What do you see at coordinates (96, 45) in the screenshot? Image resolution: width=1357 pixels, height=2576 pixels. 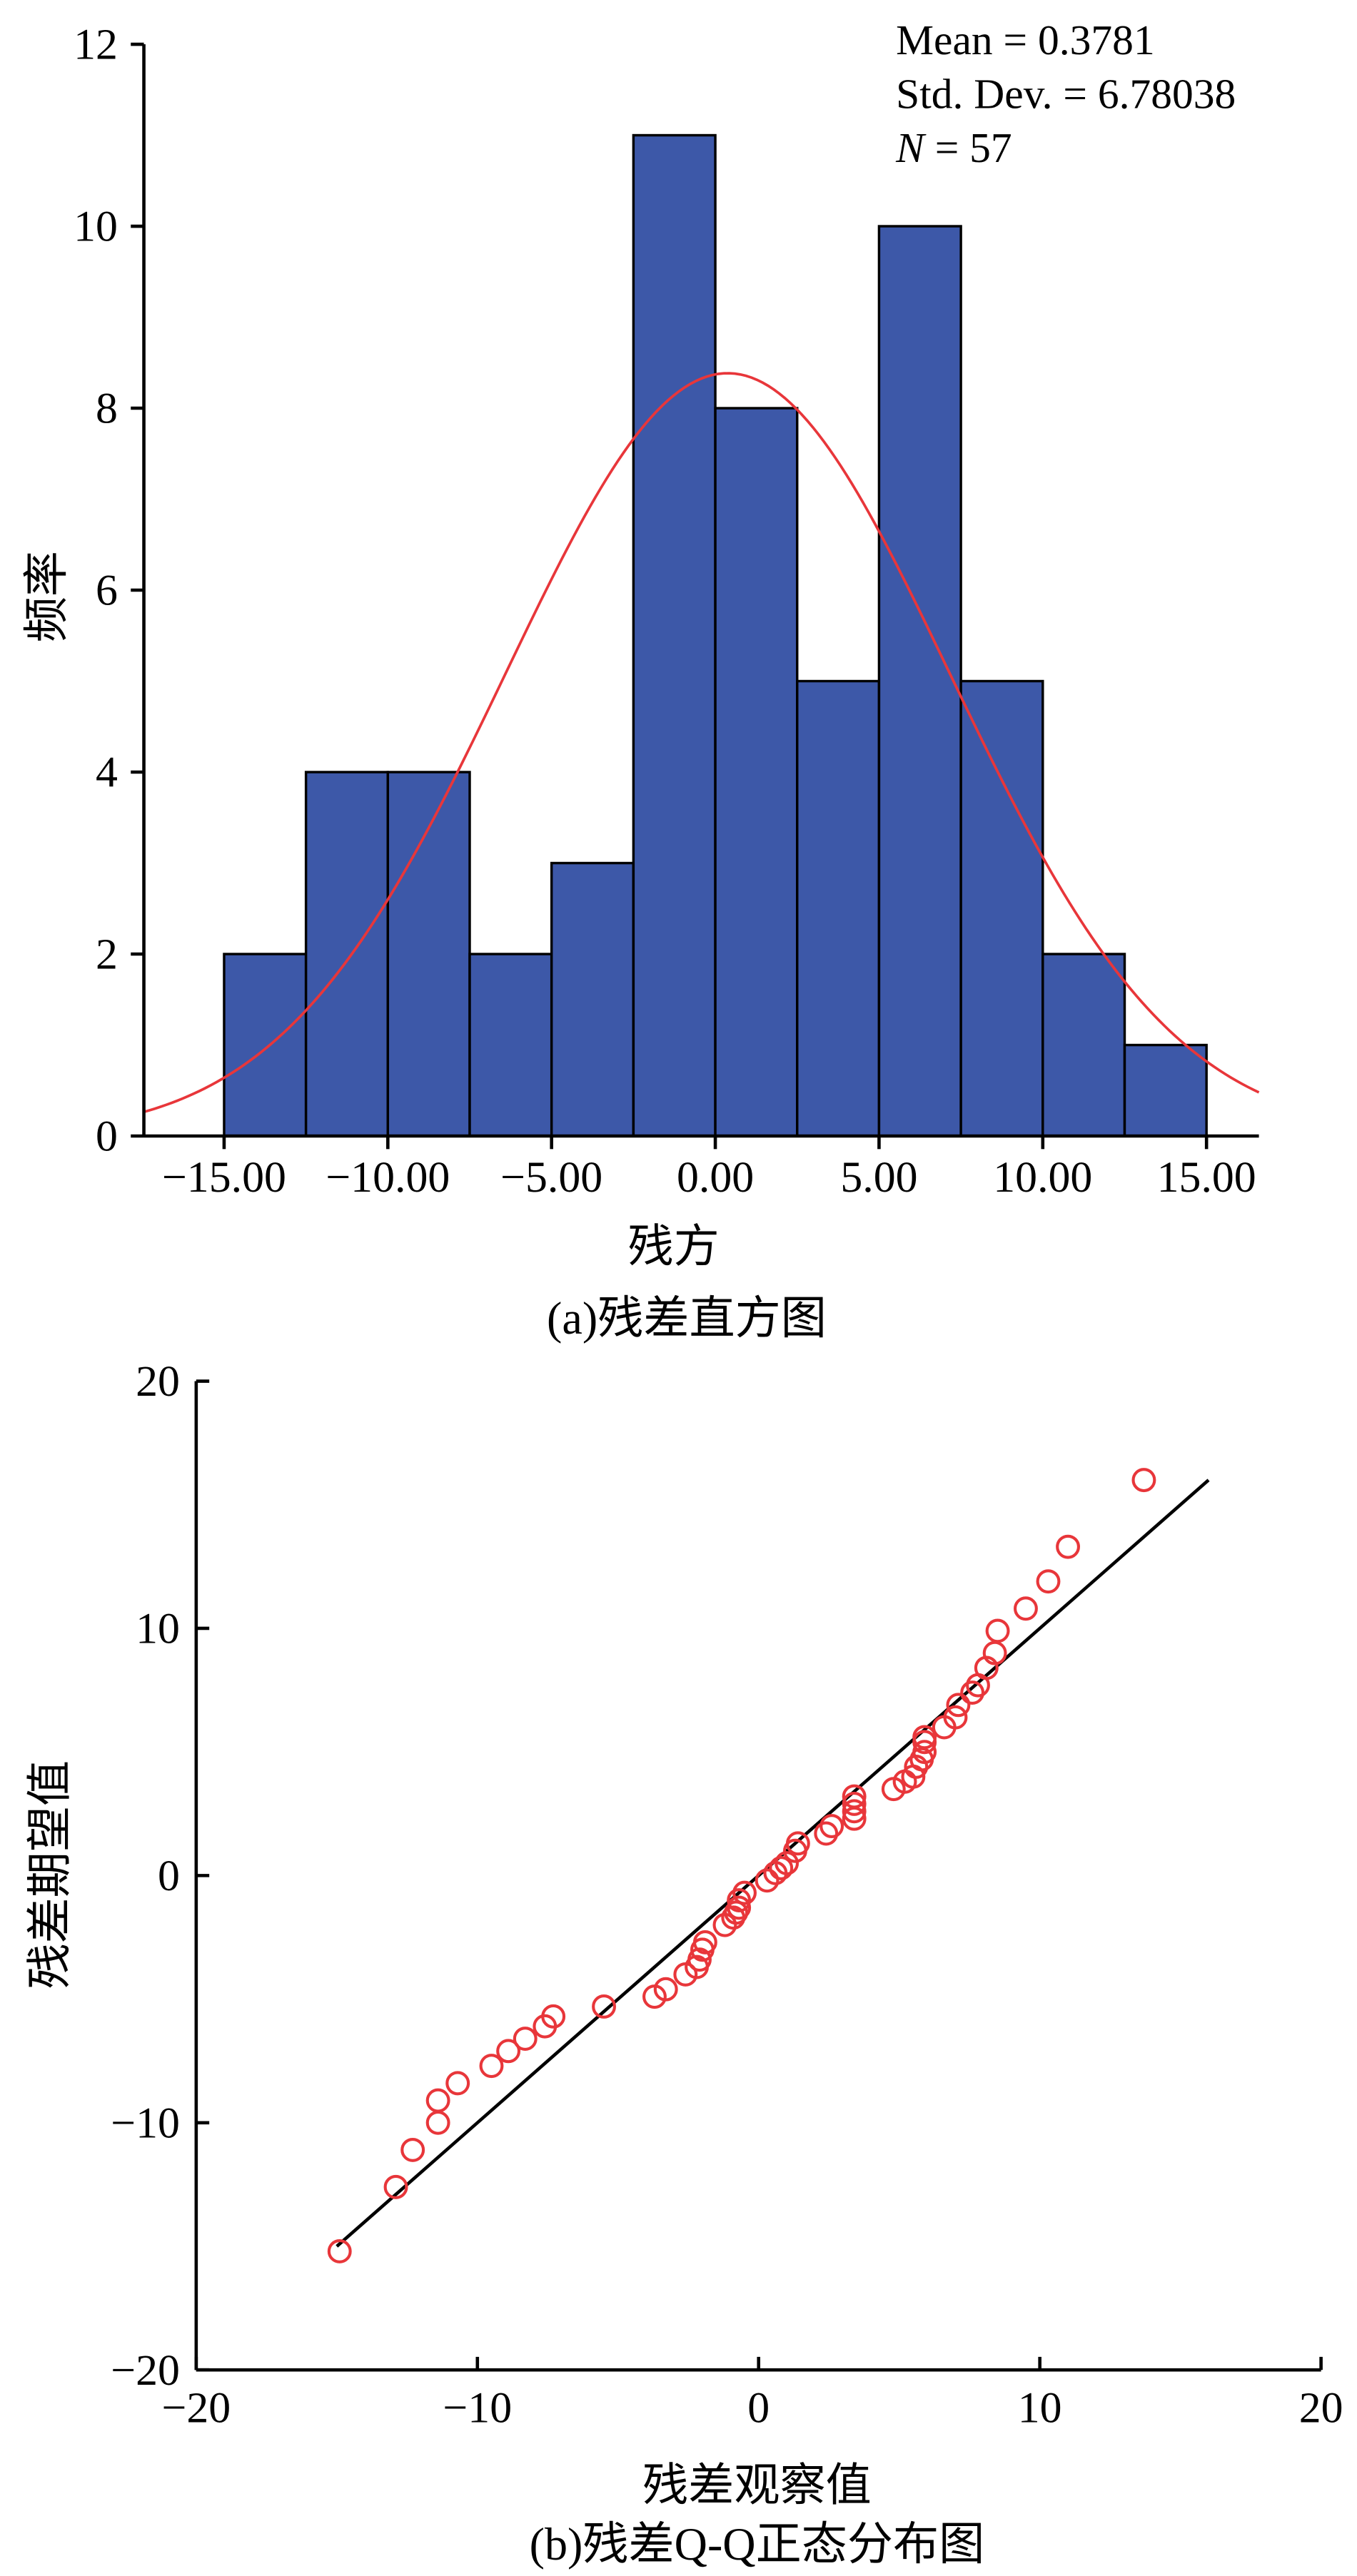 I see `y-tick-label: 12` at bounding box center [96, 45].